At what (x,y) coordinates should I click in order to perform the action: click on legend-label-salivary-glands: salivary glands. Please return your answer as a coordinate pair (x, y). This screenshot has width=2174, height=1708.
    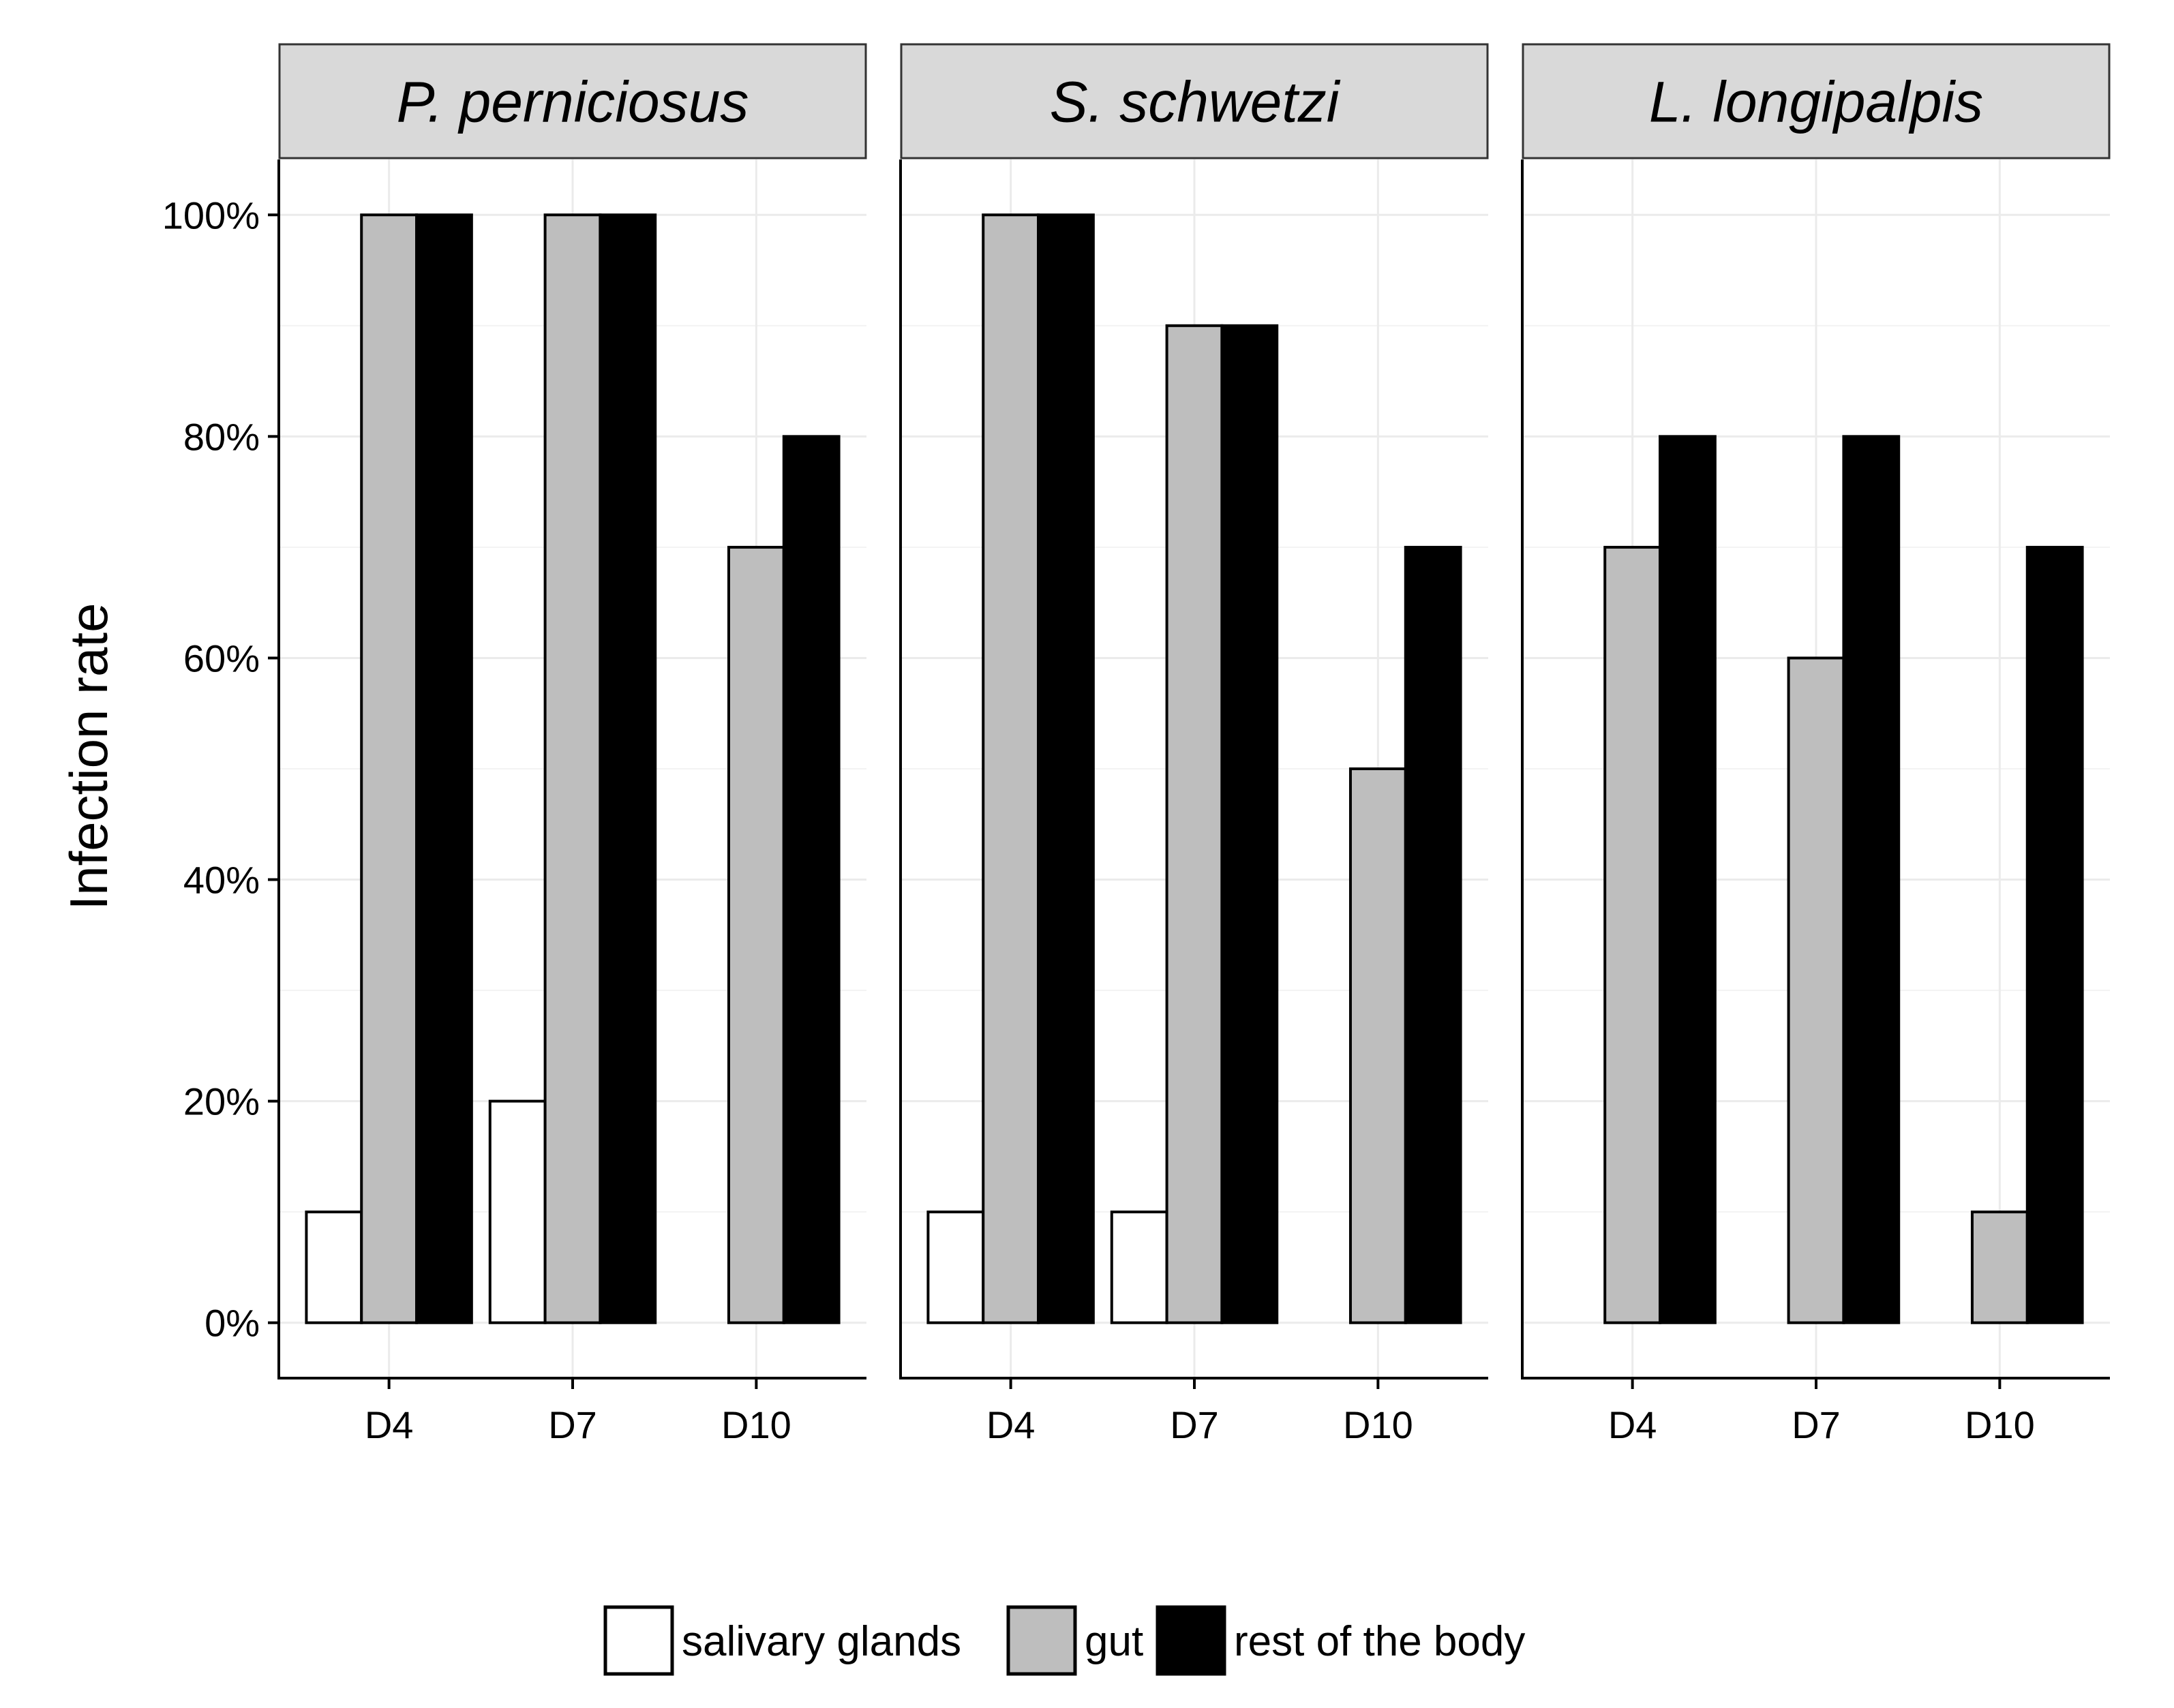
    Looking at the image, I should click on (821, 1641).